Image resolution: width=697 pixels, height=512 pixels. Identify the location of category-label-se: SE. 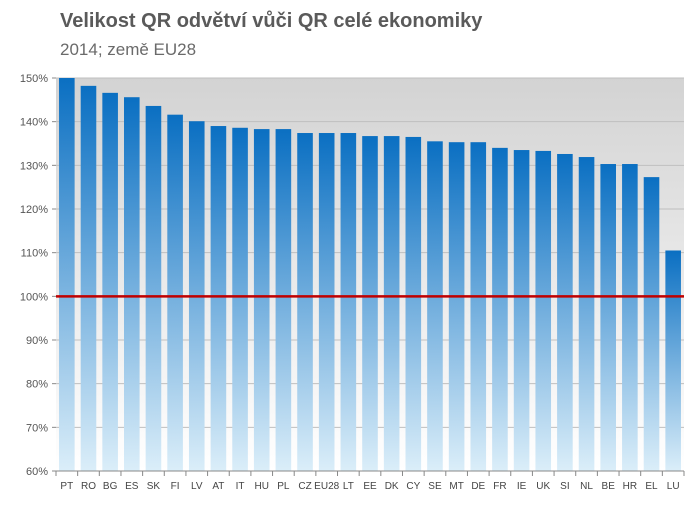
(435, 486).